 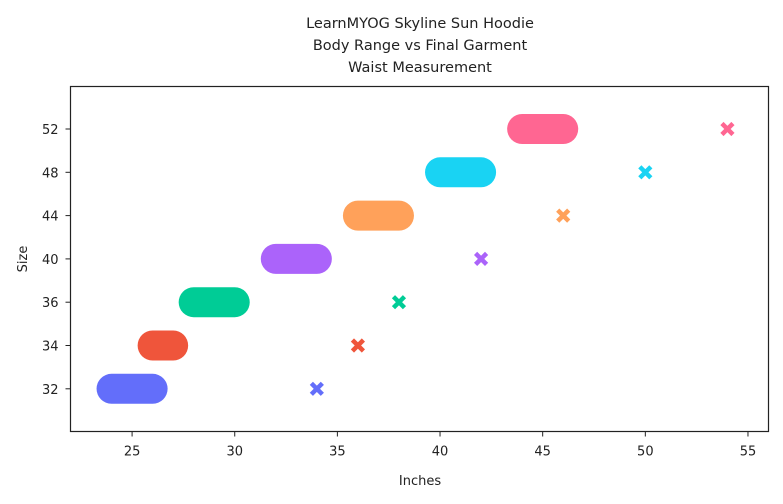 I want to click on x-tick-label: 25, so click(x=132, y=452).